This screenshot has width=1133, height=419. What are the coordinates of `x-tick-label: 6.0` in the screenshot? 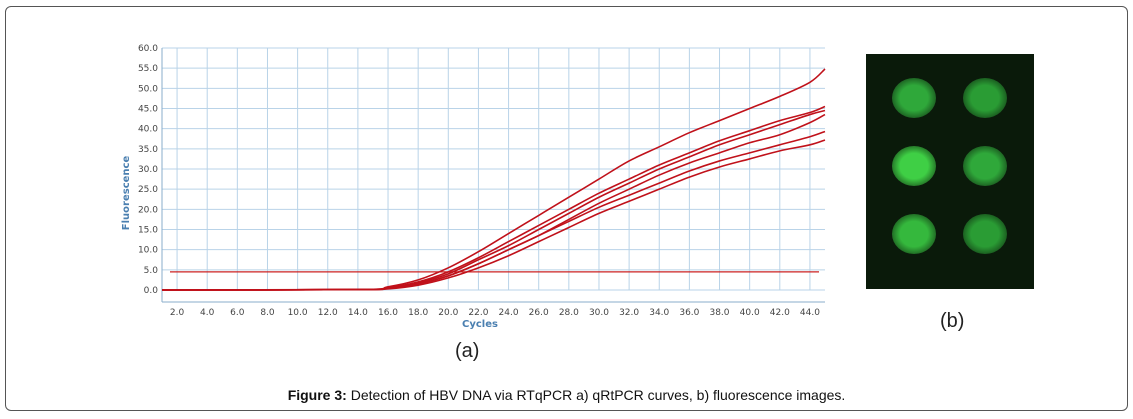 It's located at (237, 313).